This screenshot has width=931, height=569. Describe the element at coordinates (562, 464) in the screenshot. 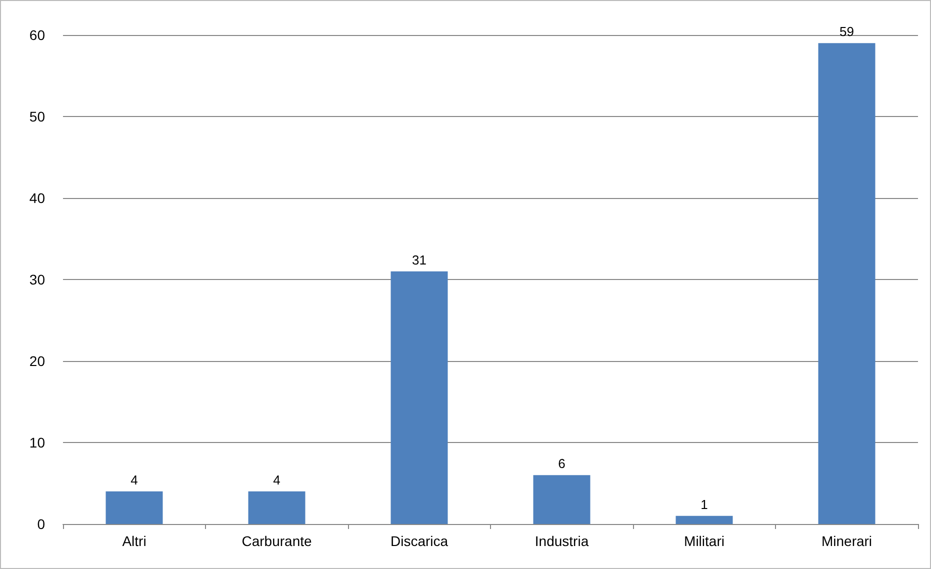

I see `data-label: 6` at that location.